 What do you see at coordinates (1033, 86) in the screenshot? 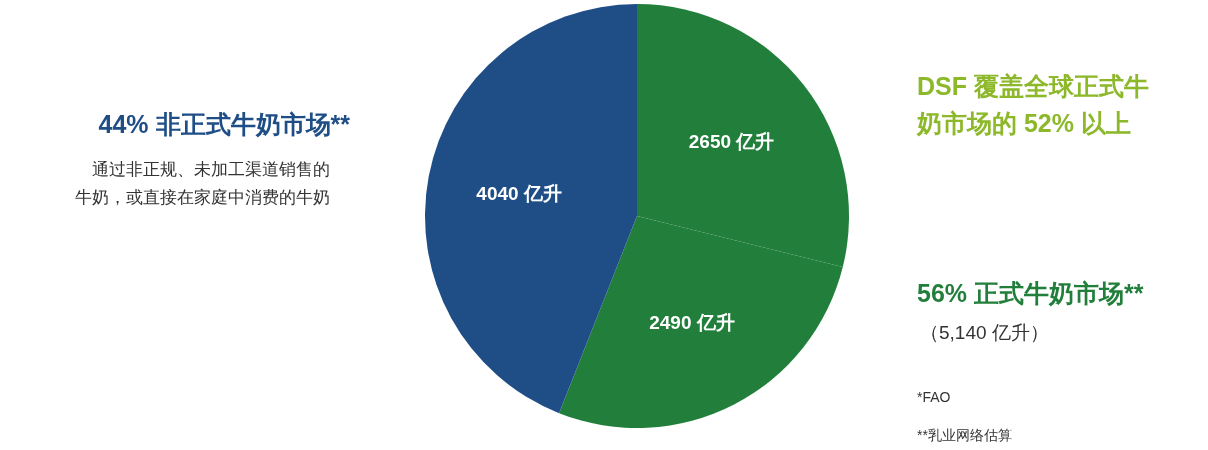
I see `text: DSF 覆盖全球正式牛` at bounding box center [1033, 86].